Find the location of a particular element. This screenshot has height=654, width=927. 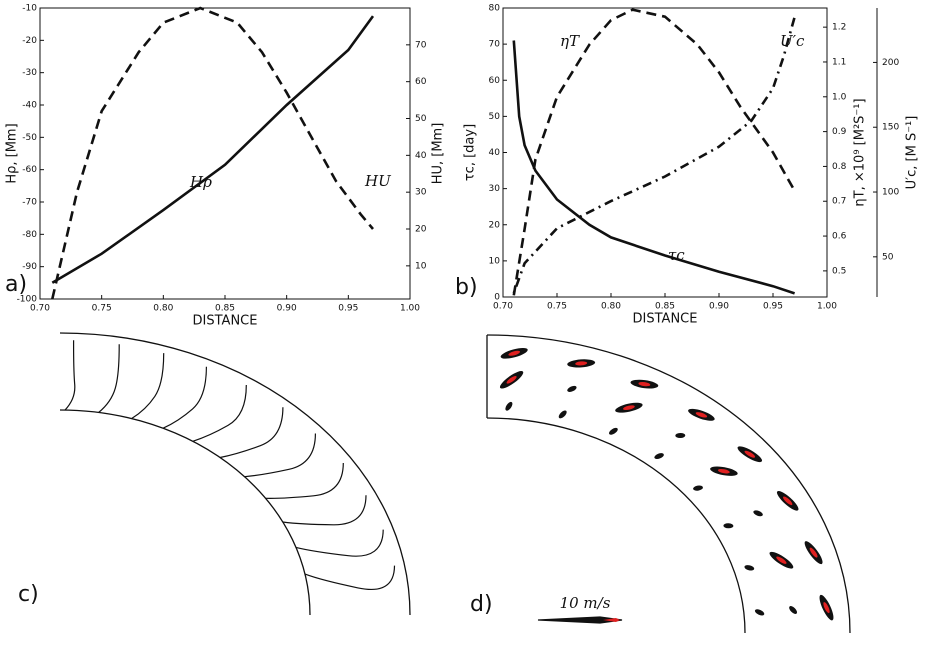

series-label: τc is located at coordinates (676, 255).